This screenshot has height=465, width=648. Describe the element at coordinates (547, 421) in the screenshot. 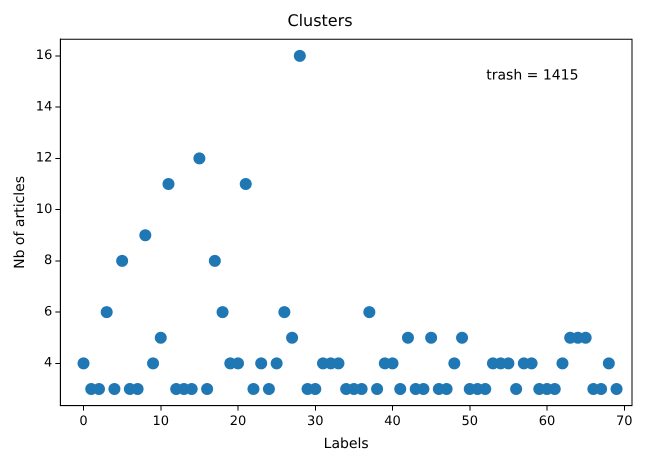

I see `x-tick-label: 60` at that location.